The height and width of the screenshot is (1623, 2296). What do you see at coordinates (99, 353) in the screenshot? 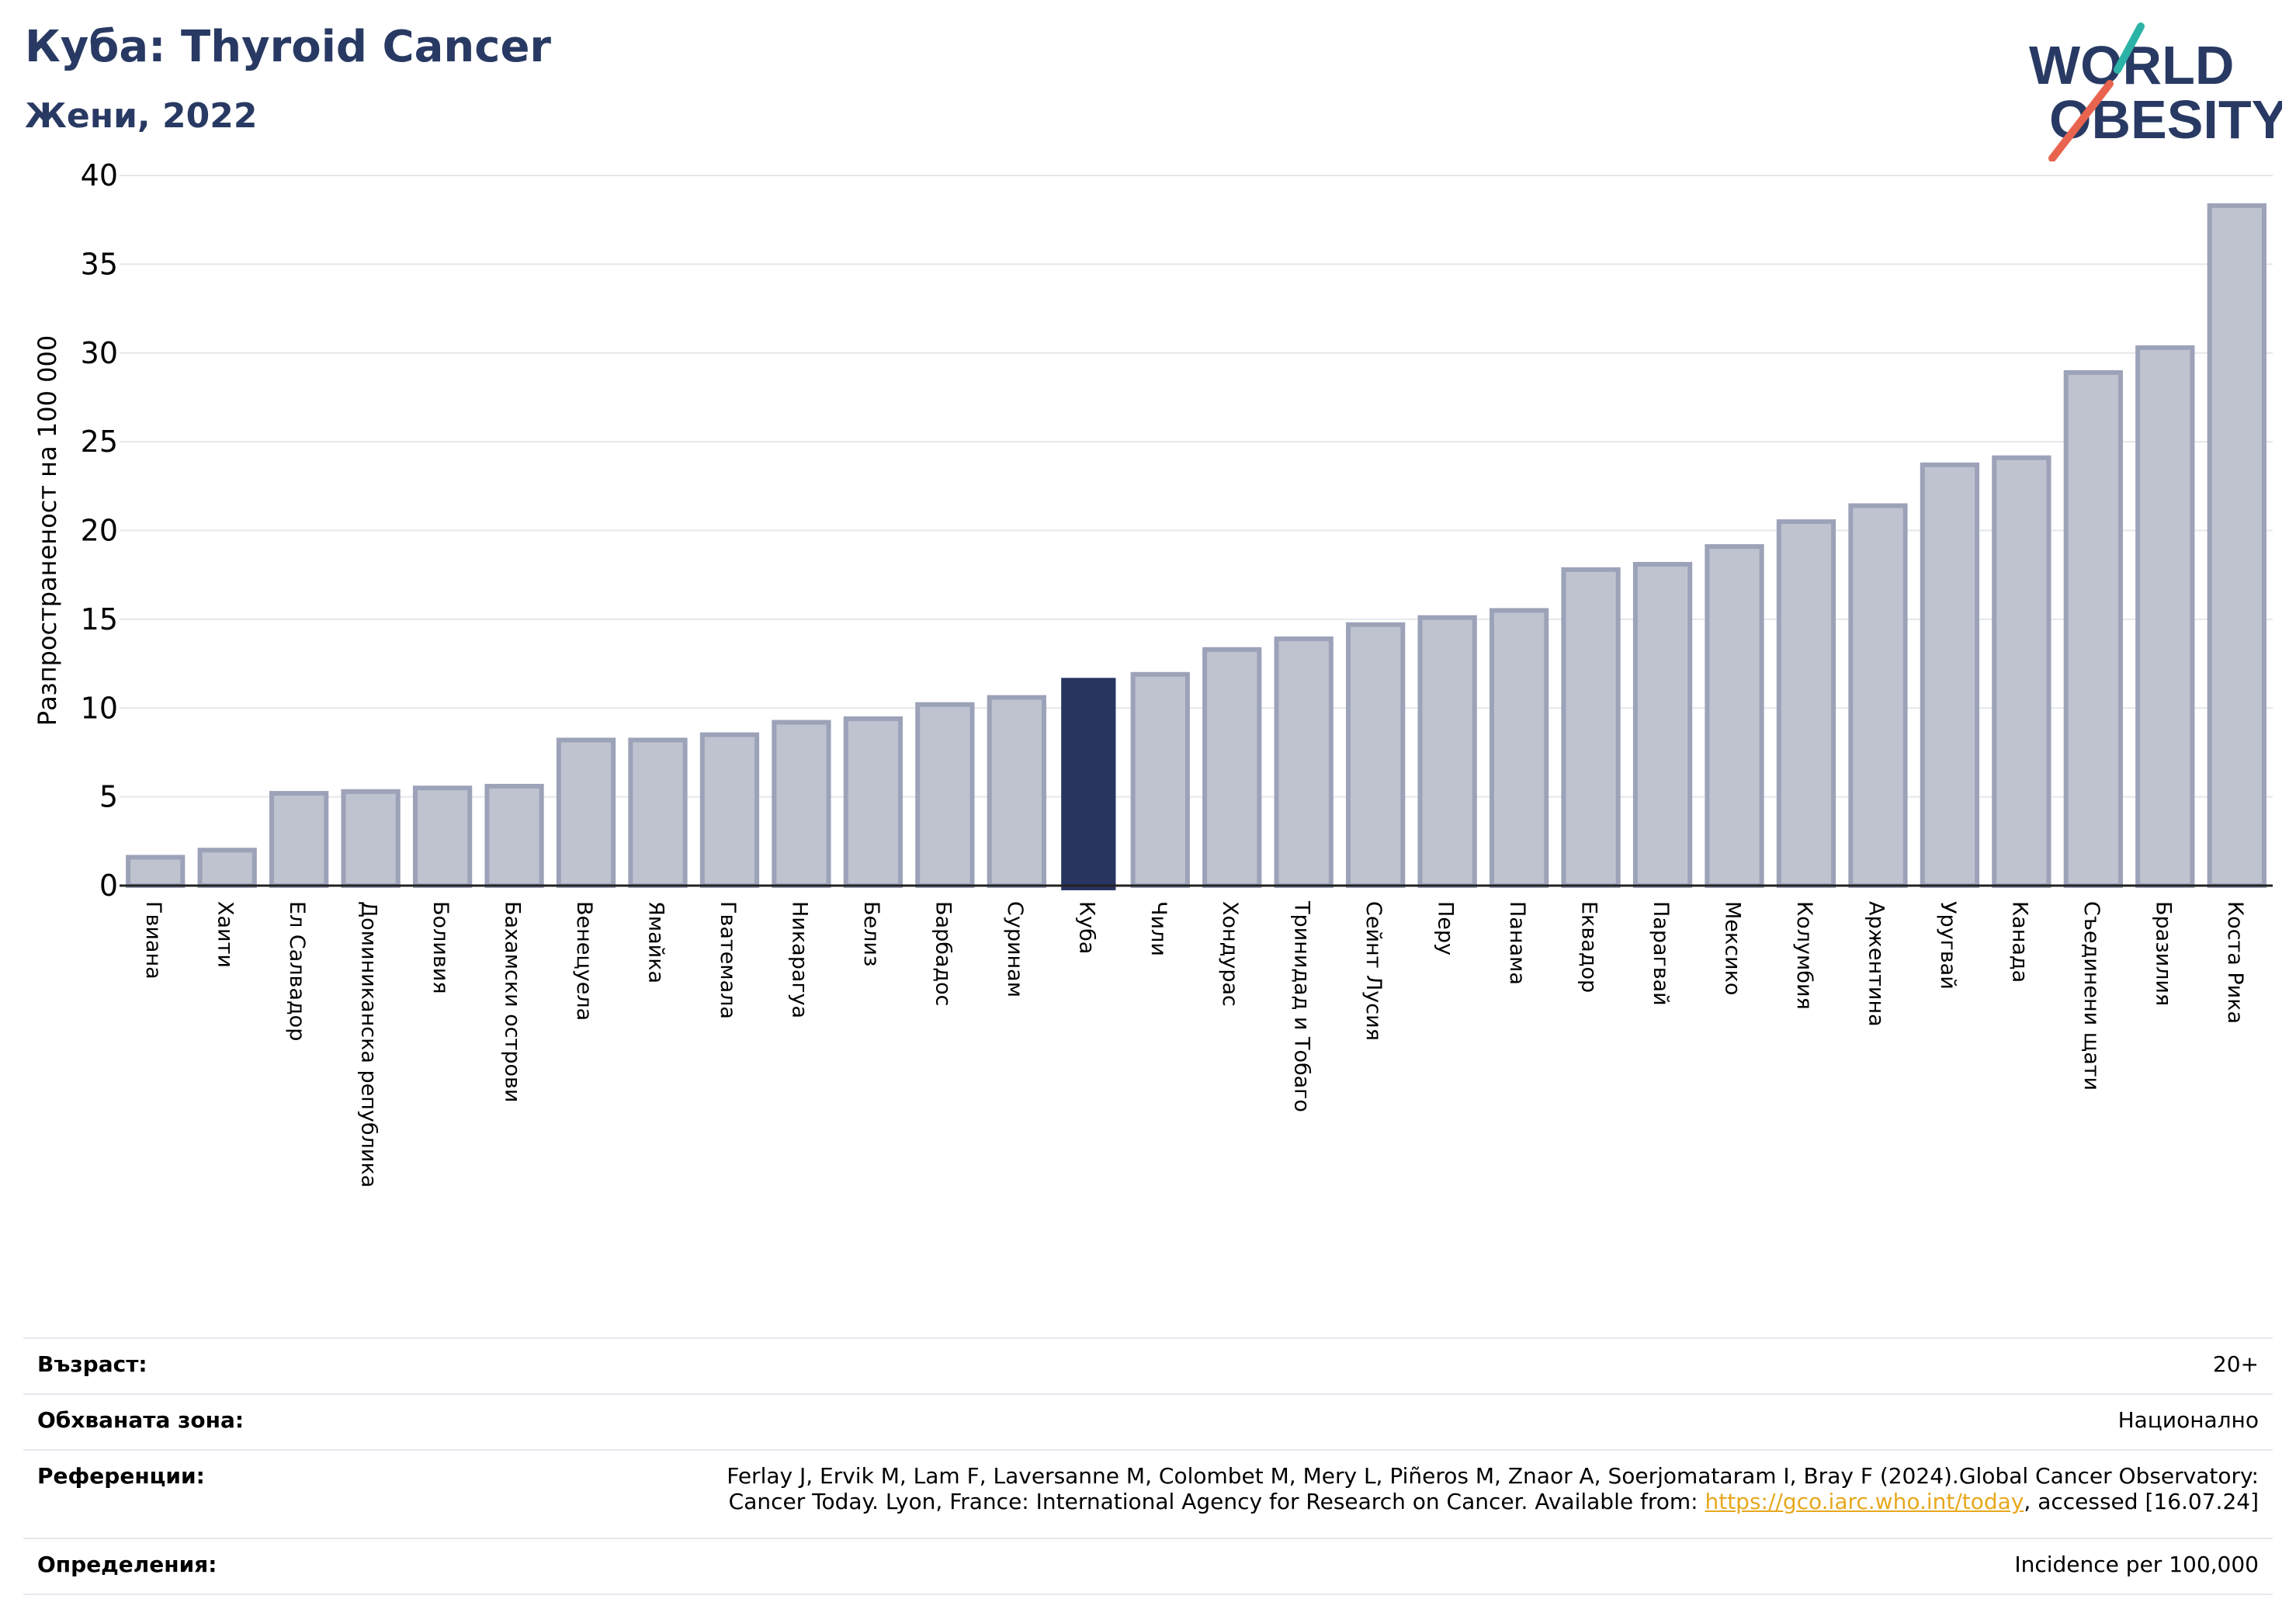
I see `y-tick-label: 30` at bounding box center [99, 353].